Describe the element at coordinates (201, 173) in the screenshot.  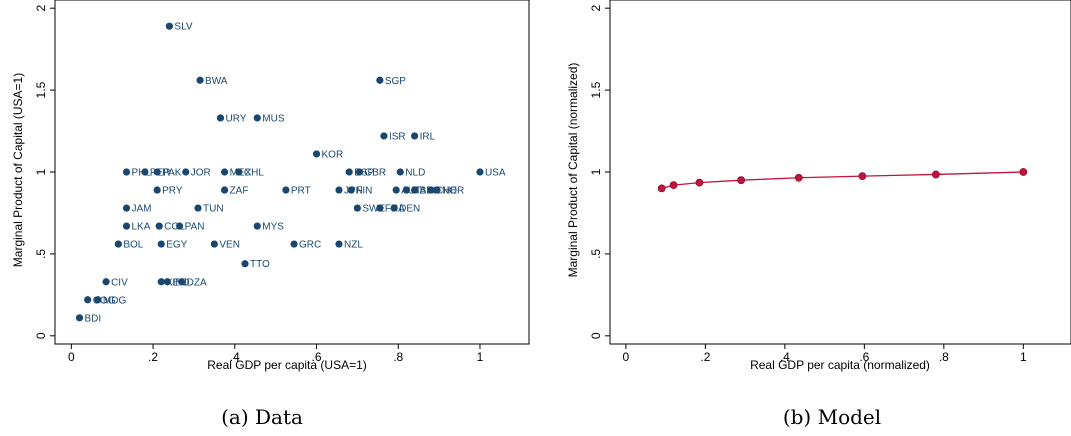
I see `point-label-jor: JOR` at that location.